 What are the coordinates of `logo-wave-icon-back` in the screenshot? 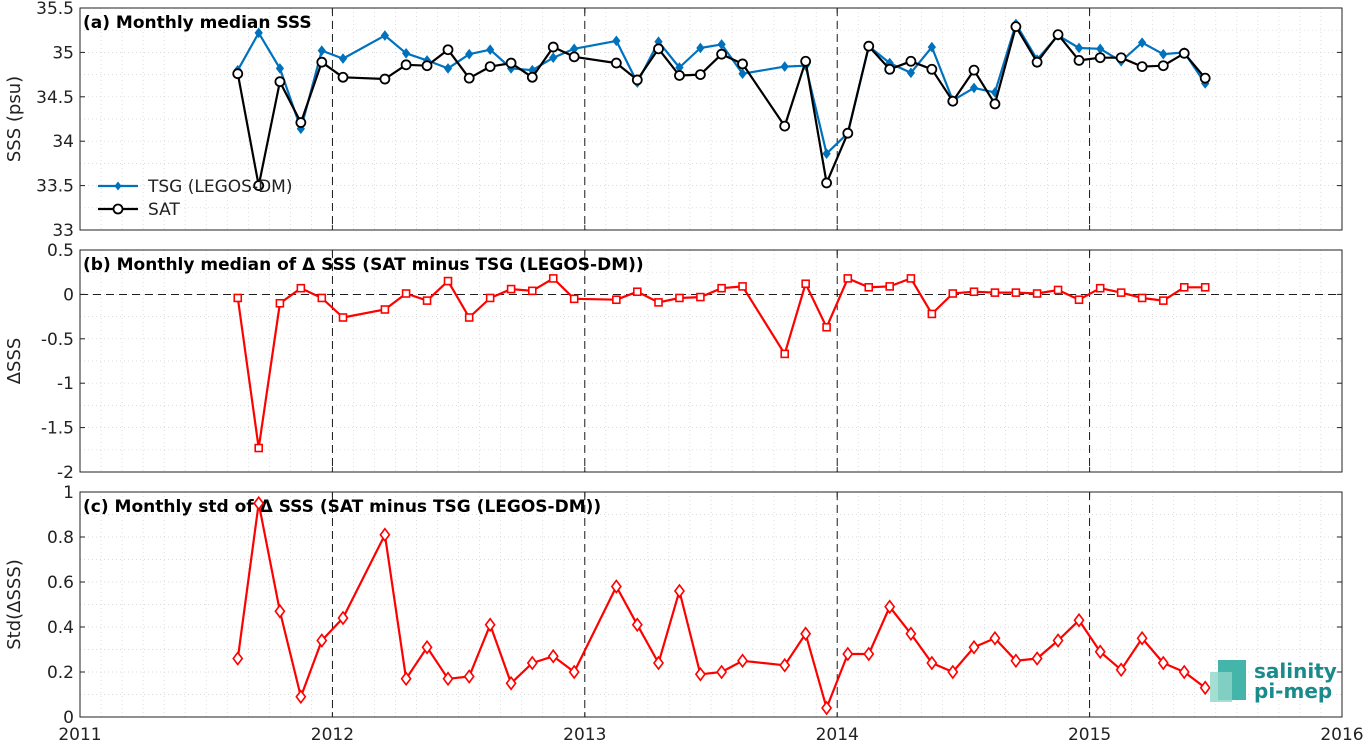 It's located at (1221, 687).